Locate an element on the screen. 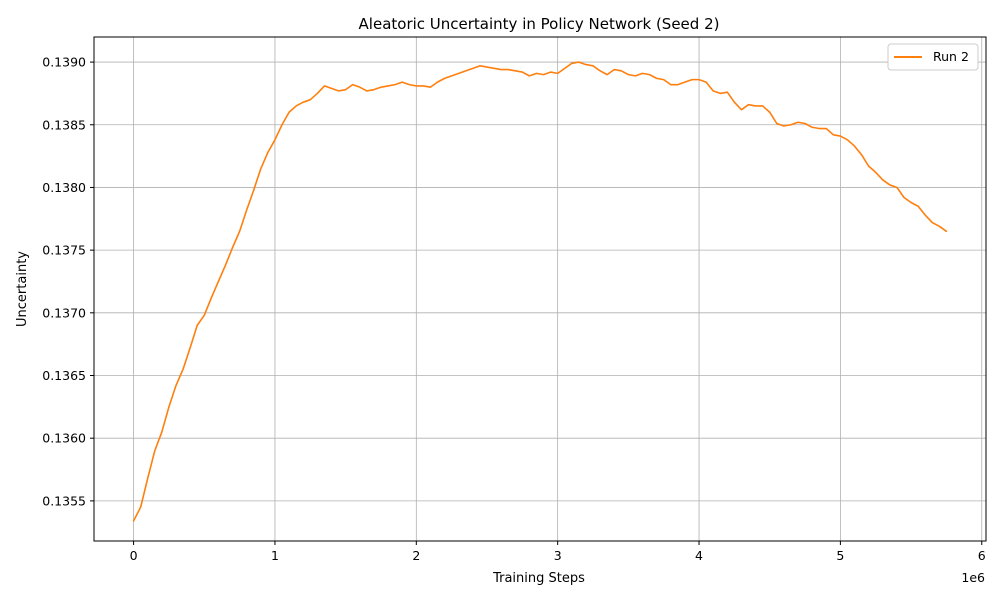 This screenshot has height=600, width=1000. legend: Run 2 is located at coordinates (933, 57).